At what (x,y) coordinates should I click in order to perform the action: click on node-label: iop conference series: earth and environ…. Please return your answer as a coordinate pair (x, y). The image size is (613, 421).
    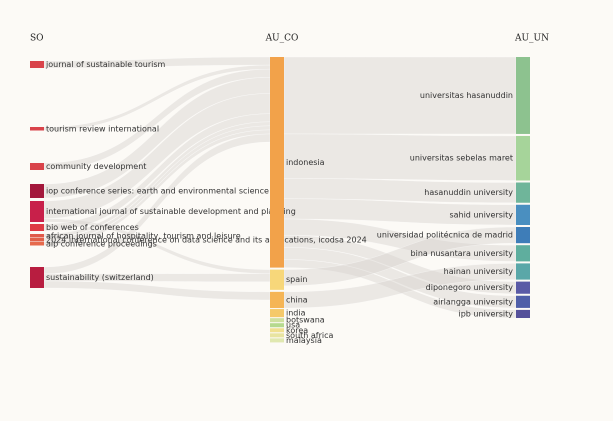
    Looking at the image, I should click on (157, 191).